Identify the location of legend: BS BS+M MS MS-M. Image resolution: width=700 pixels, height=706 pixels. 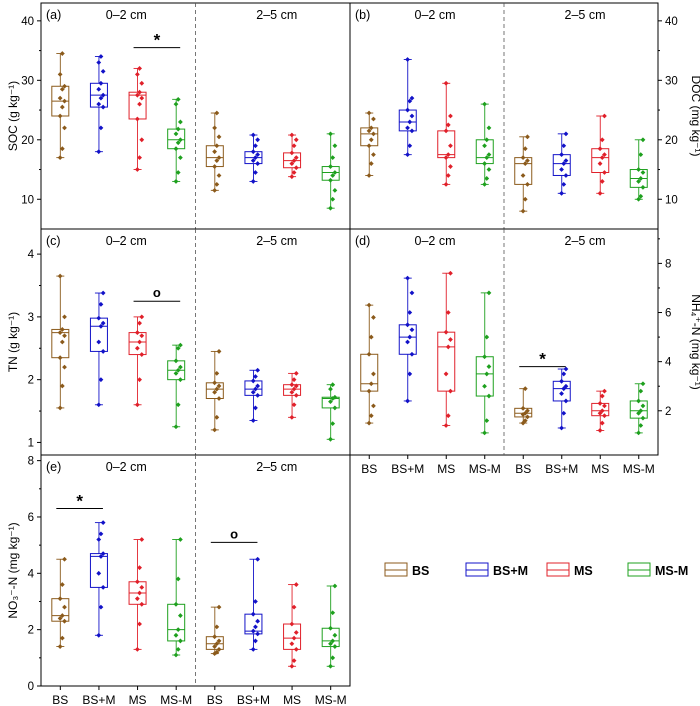
(536, 570).